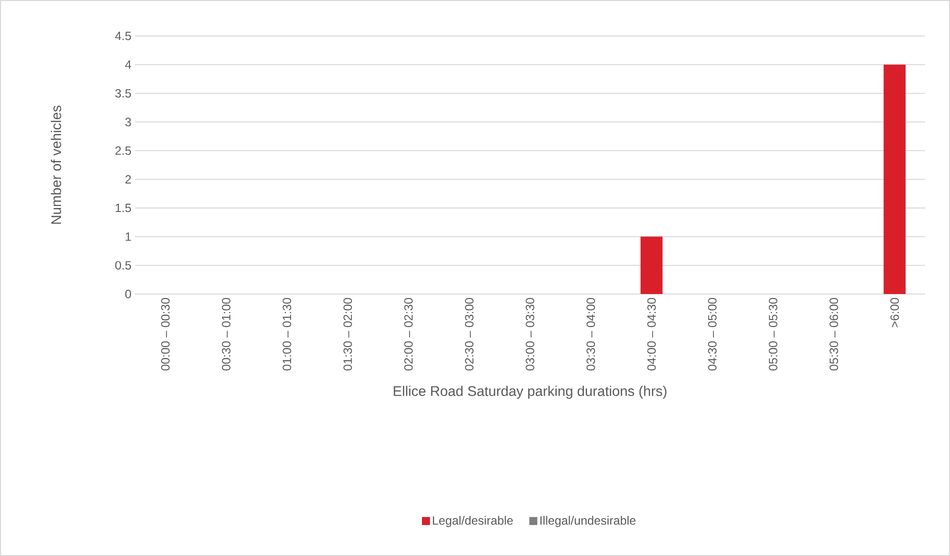  Describe the element at coordinates (56, 165) in the screenshot. I see `y-axis-title: Number of vehicles` at that location.